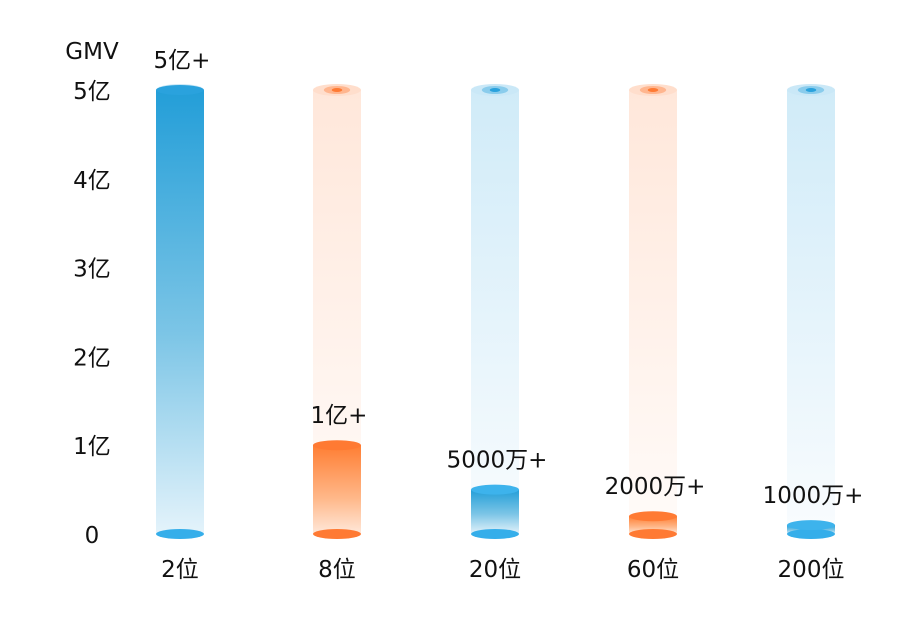  I want to click on y-axis: 0 1亿 2亿 3亿 4亿 5亿, so click(92, 314).